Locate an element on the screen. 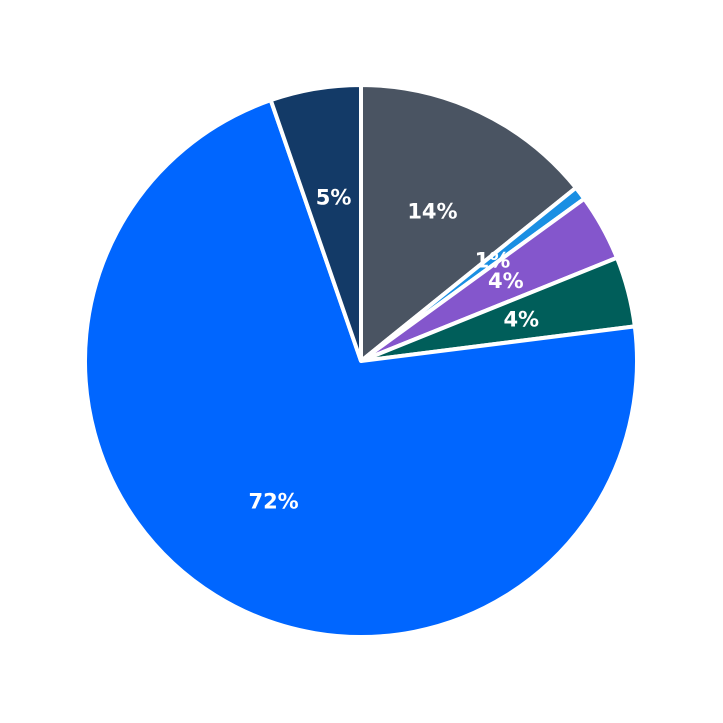 This screenshot has height=723, width=723. pie-slice-label-3: 4% is located at coordinates (506, 281).